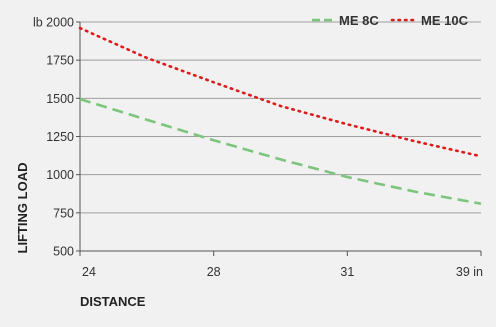 The image size is (496, 327). What do you see at coordinates (282, 272) in the screenshot?
I see `x-tick-labels: 24 28 31 39 in` at bounding box center [282, 272].